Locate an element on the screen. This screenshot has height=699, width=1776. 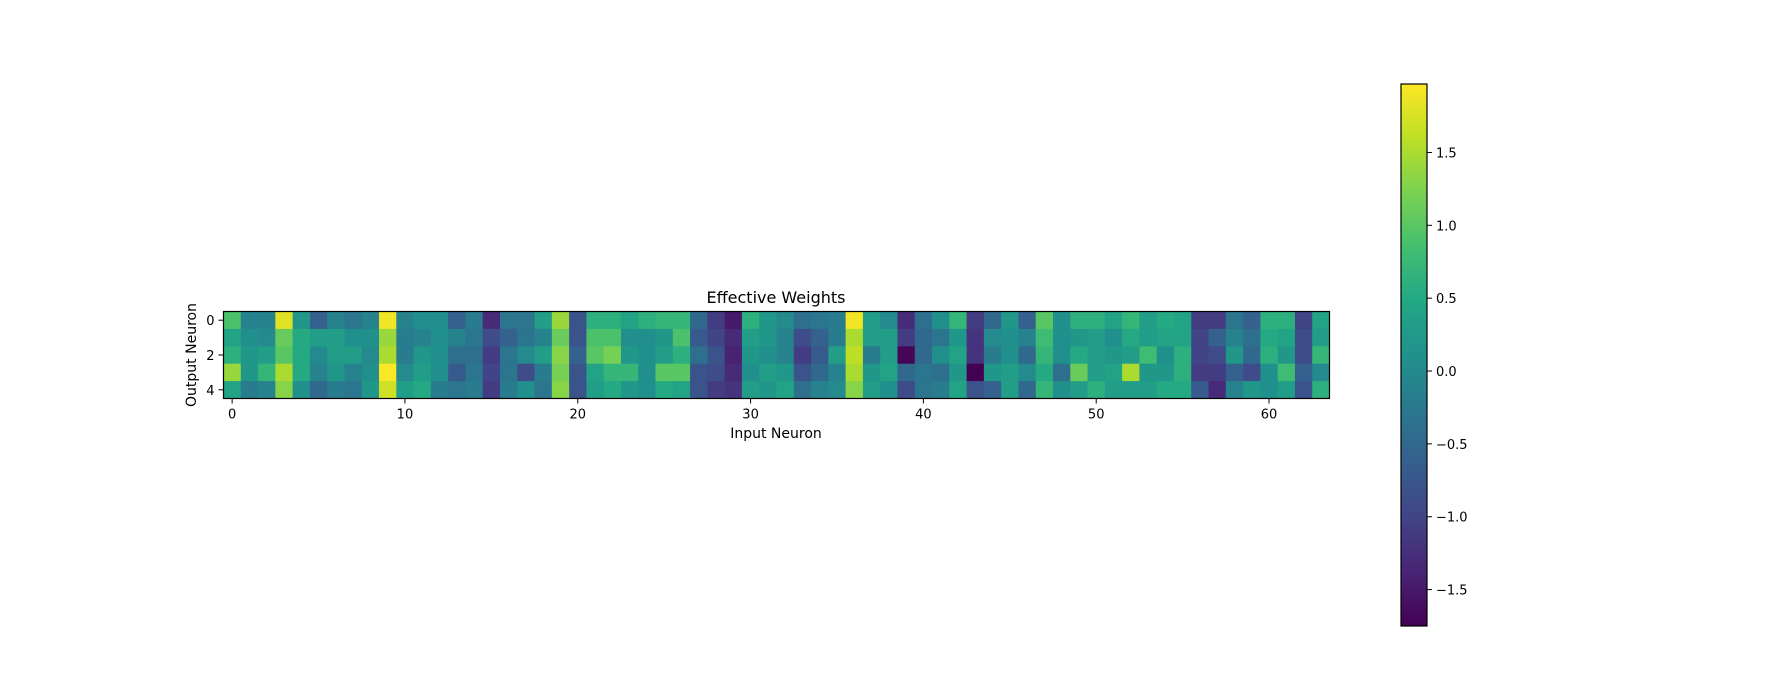
colorbar-tick-label: −1.5 is located at coordinates (1452, 591).